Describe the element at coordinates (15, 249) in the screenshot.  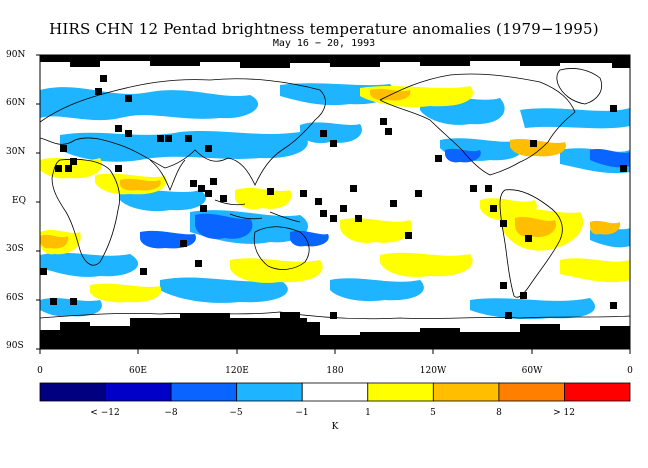
I see `lat-label-30s: 30S` at that location.